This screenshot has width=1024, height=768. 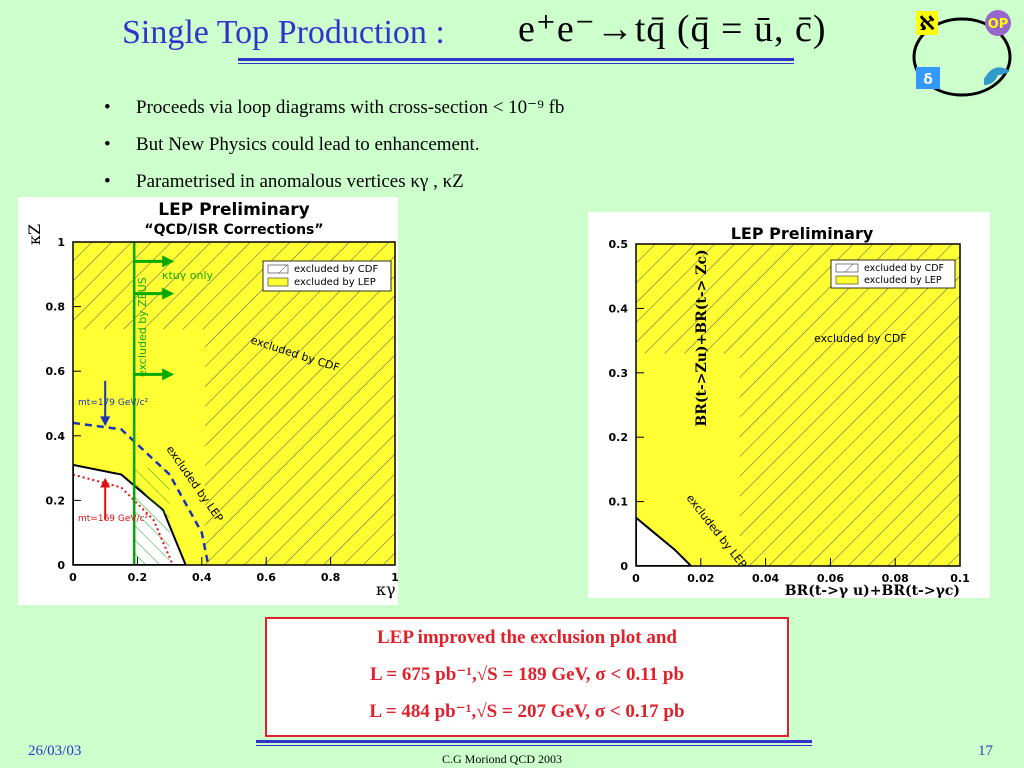 What do you see at coordinates (672, 29) in the screenshot?
I see `title-formula: e⁺e⁻→tq̄ (q̄ = ū, c̄)` at bounding box center [672, 29].